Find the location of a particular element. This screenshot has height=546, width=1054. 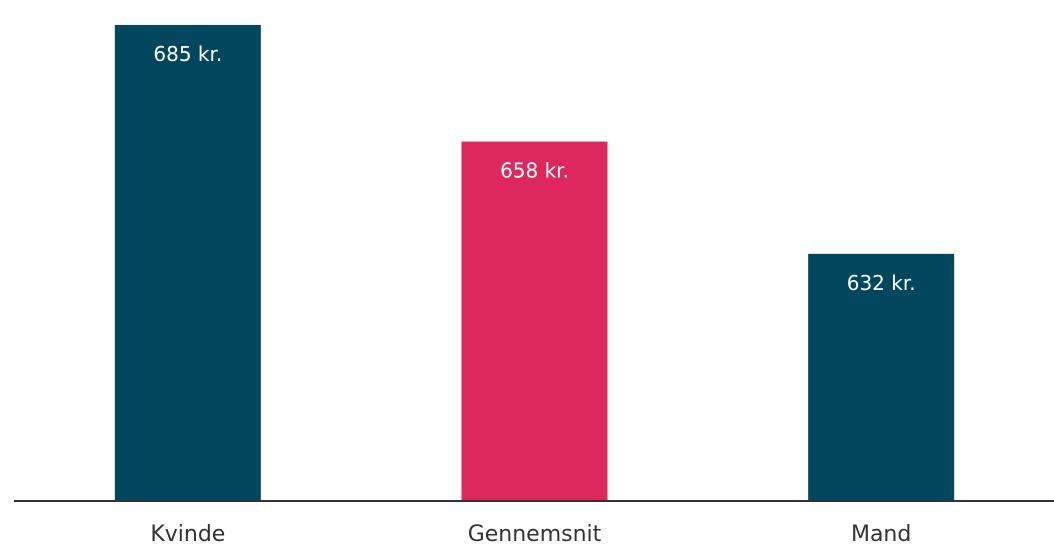

value-label-gennemsnit: 658 kr. is located at coordinates (534, 171).